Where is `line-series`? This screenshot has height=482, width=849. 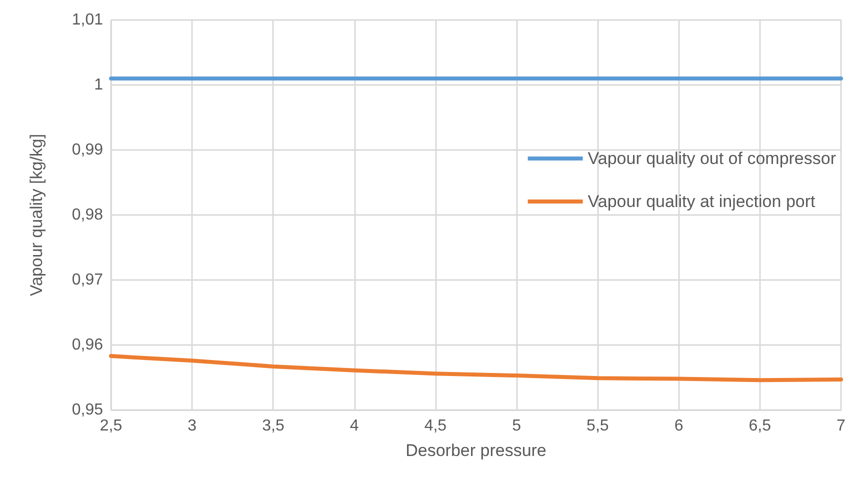
line-series is located at coordinates (476, 368).